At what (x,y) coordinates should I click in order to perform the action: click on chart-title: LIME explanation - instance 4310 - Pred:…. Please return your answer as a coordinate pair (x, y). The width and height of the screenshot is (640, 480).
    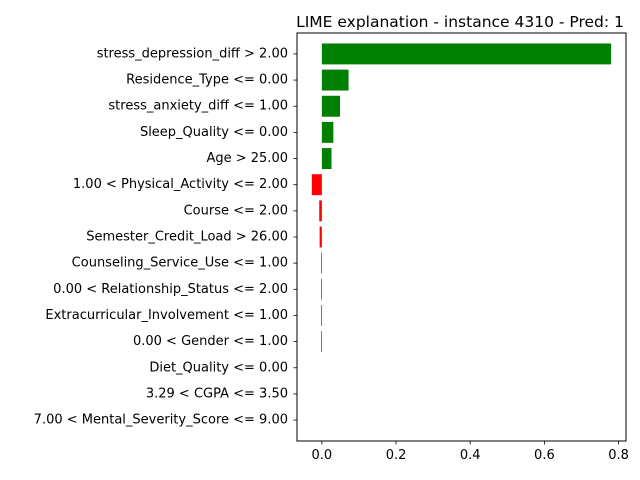
    Looking at the image, I should click on (460, 22).